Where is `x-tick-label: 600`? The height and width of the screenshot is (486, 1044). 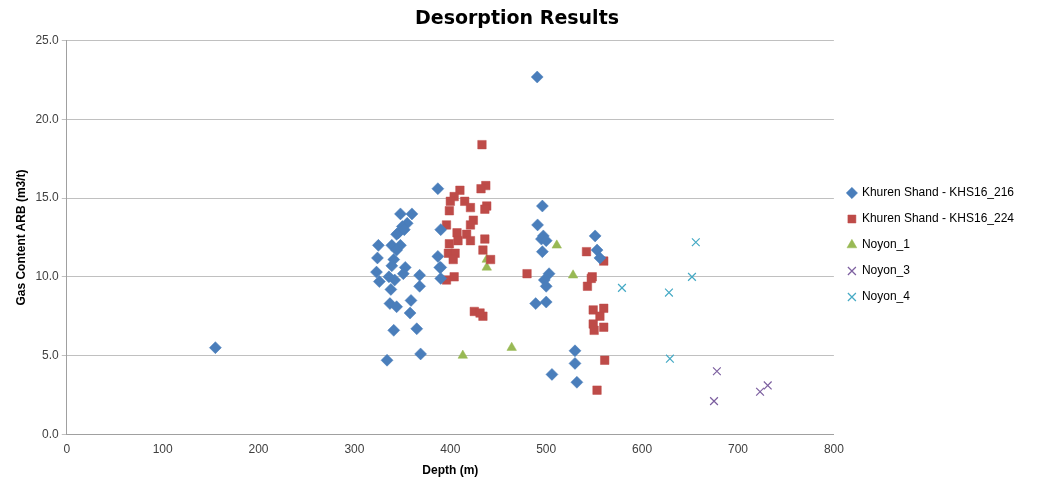
x-tick-label: 600 is located at coordinates (642, 448).